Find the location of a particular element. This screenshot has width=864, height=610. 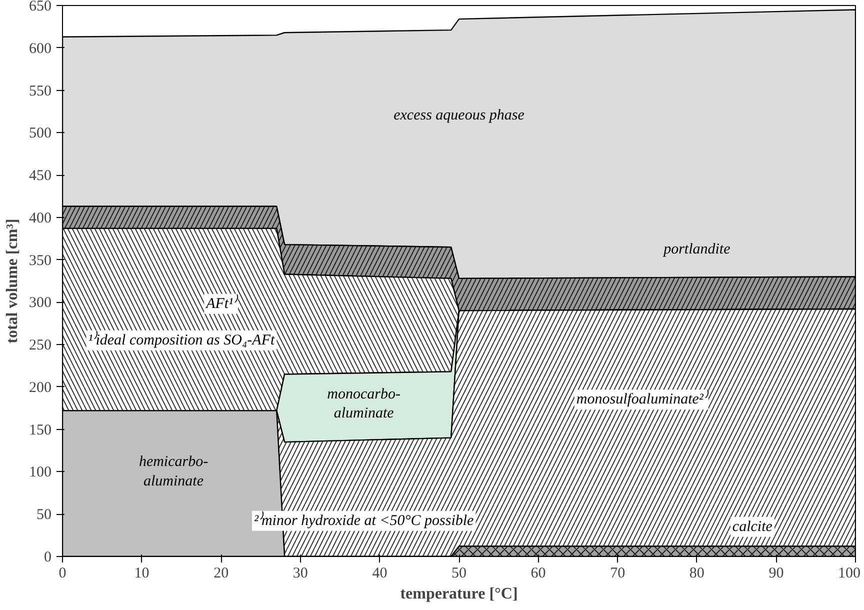

y-tick-label: 450 is located at coordinates (40, 176).